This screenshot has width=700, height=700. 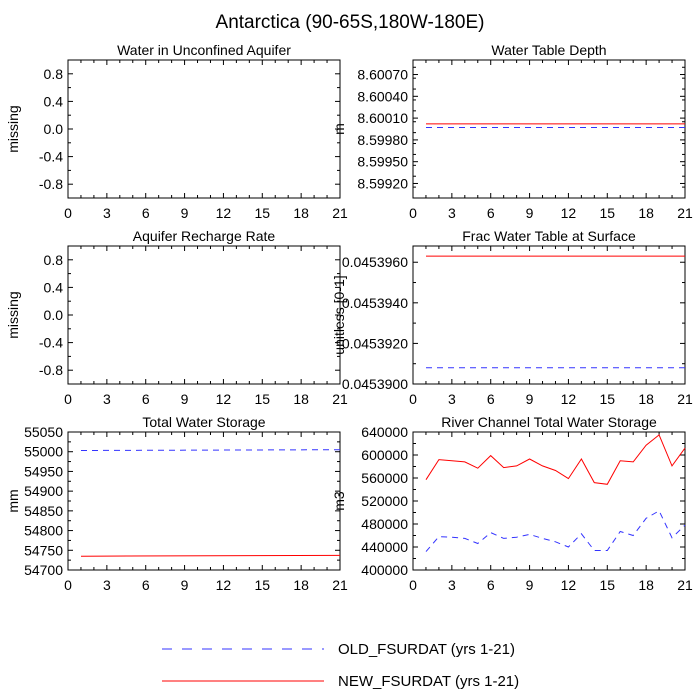 I want to click on y-tick-label: 480000, so click(x=384, y=524).